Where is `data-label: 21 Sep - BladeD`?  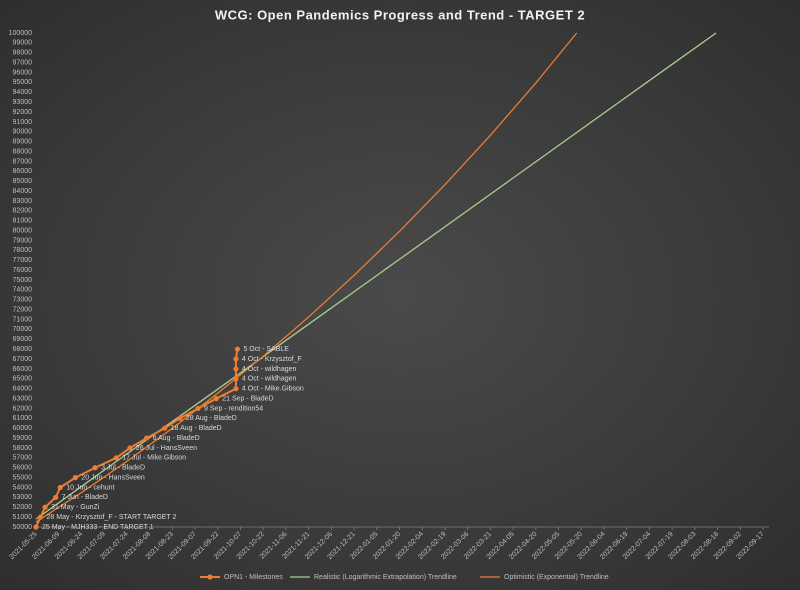
data-label: 21 Sep - BladeD is located at coordinates (247, 398).